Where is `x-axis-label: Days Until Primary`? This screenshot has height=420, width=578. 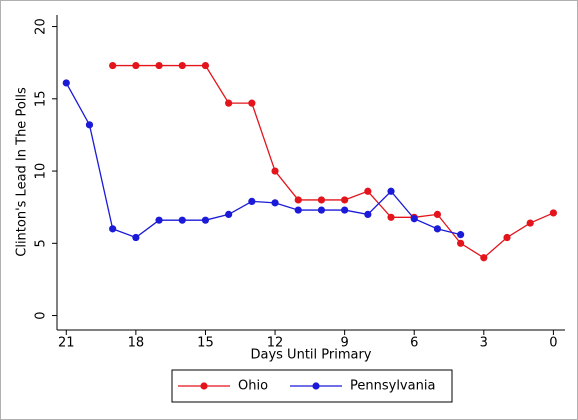 x-axis-label: Days Until Primary is located at coordinates (310, 355).